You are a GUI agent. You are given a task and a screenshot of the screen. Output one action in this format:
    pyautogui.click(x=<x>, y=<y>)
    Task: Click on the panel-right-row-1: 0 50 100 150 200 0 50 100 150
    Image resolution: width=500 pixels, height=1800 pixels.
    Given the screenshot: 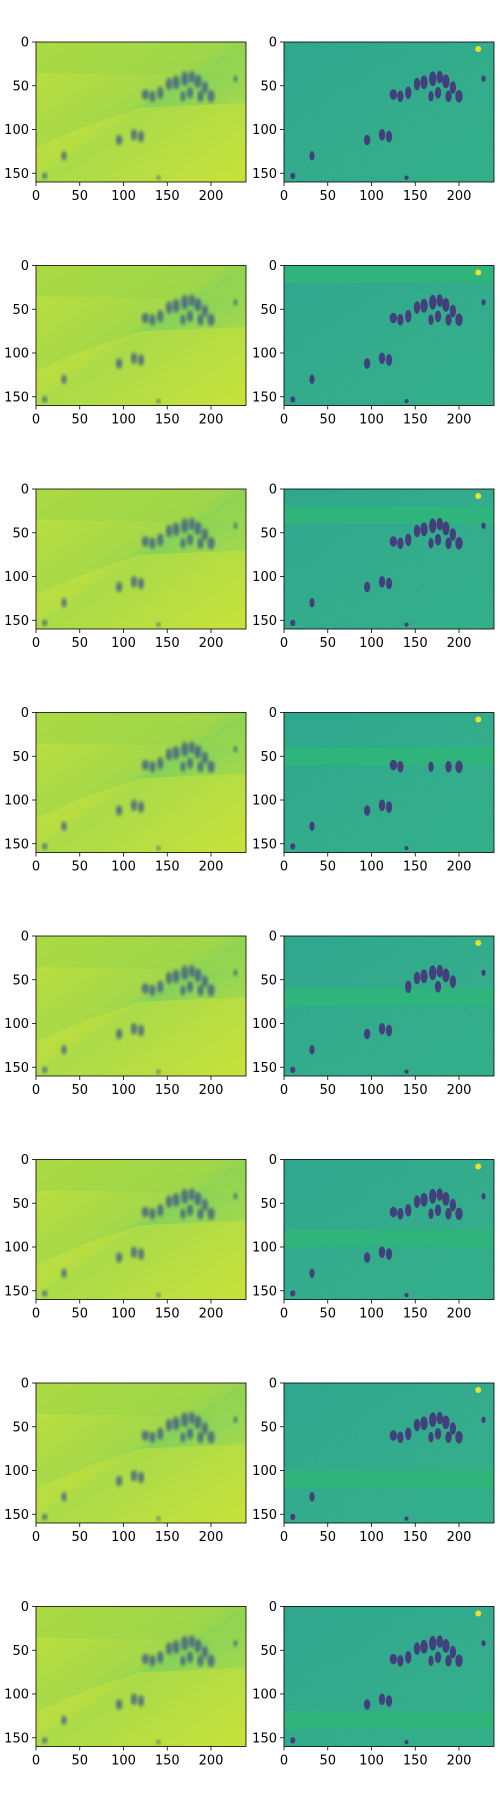 What is the action you would take?
    pyautogui.click(x=373, y=120)
    